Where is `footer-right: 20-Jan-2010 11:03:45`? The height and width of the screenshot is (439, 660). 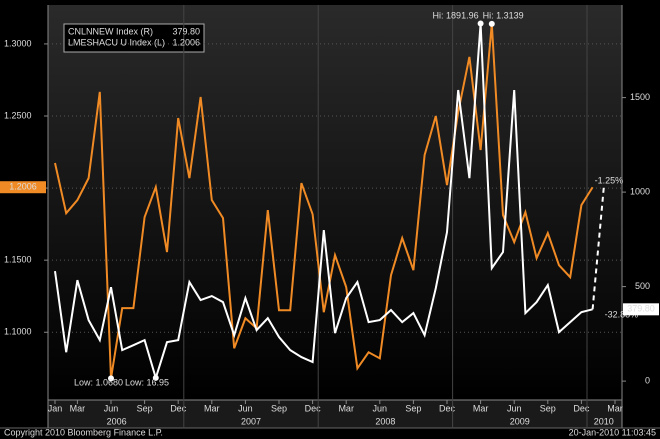 footer-right: 20-Jan-2010 11:03:45 is located at coordinates (612, 432).